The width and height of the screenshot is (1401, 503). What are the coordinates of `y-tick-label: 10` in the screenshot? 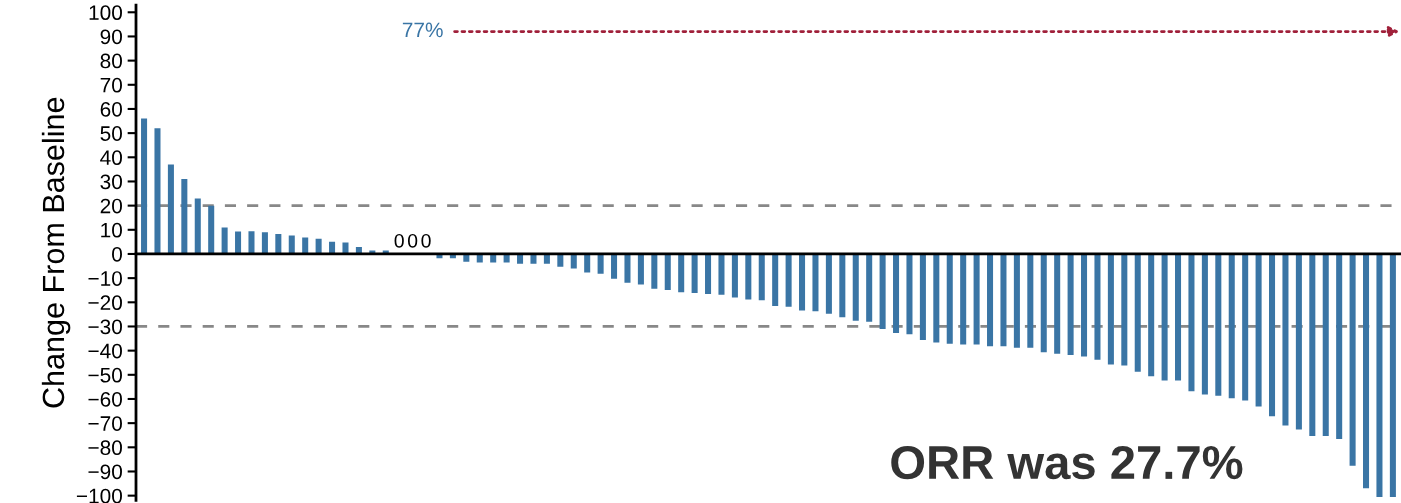 It's located at (111, 230).